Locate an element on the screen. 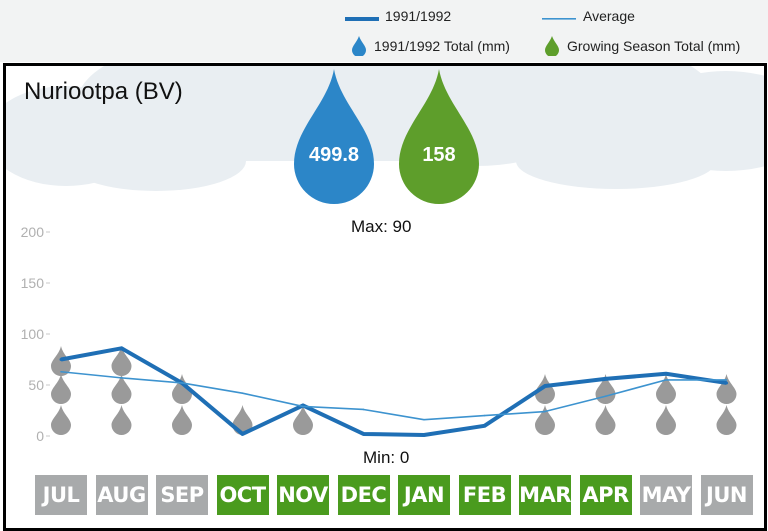  y-tick-label: 200 is located at coordinates (33, 232).